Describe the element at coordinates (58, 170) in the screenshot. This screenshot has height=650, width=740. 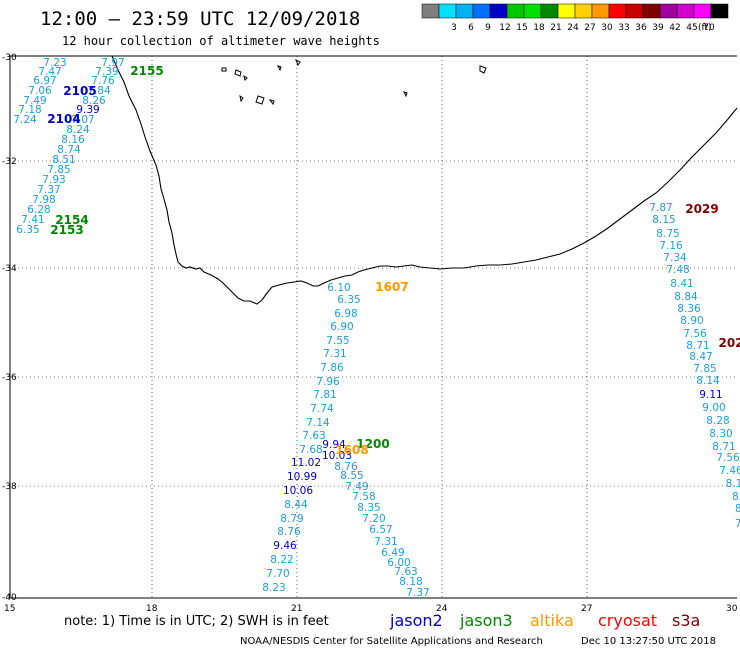
I see `track-value: 7.85` at that location.